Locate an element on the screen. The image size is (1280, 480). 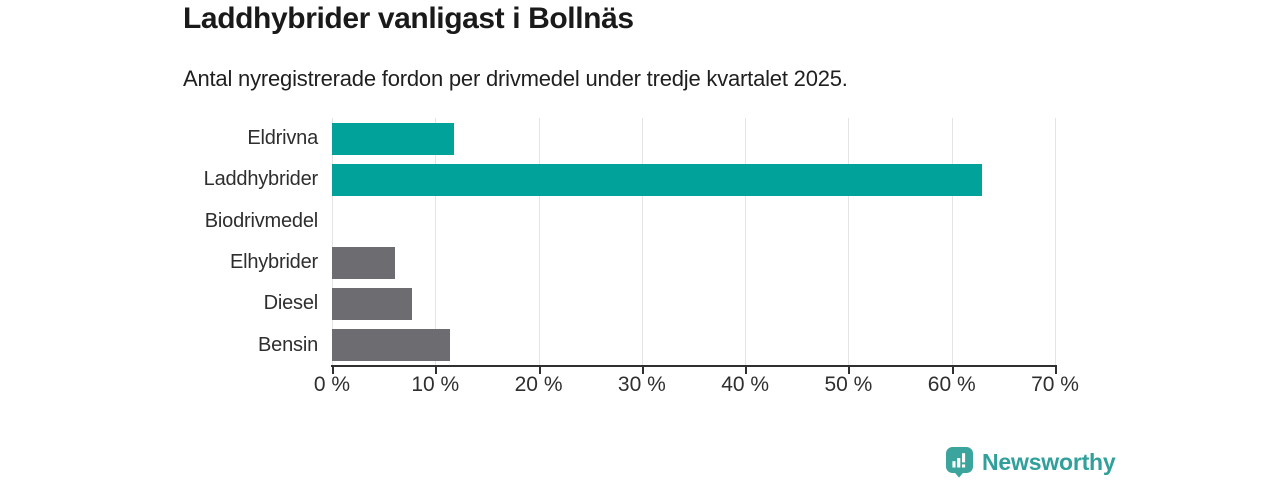
bar-diesel is located at coordinates (372, 304).